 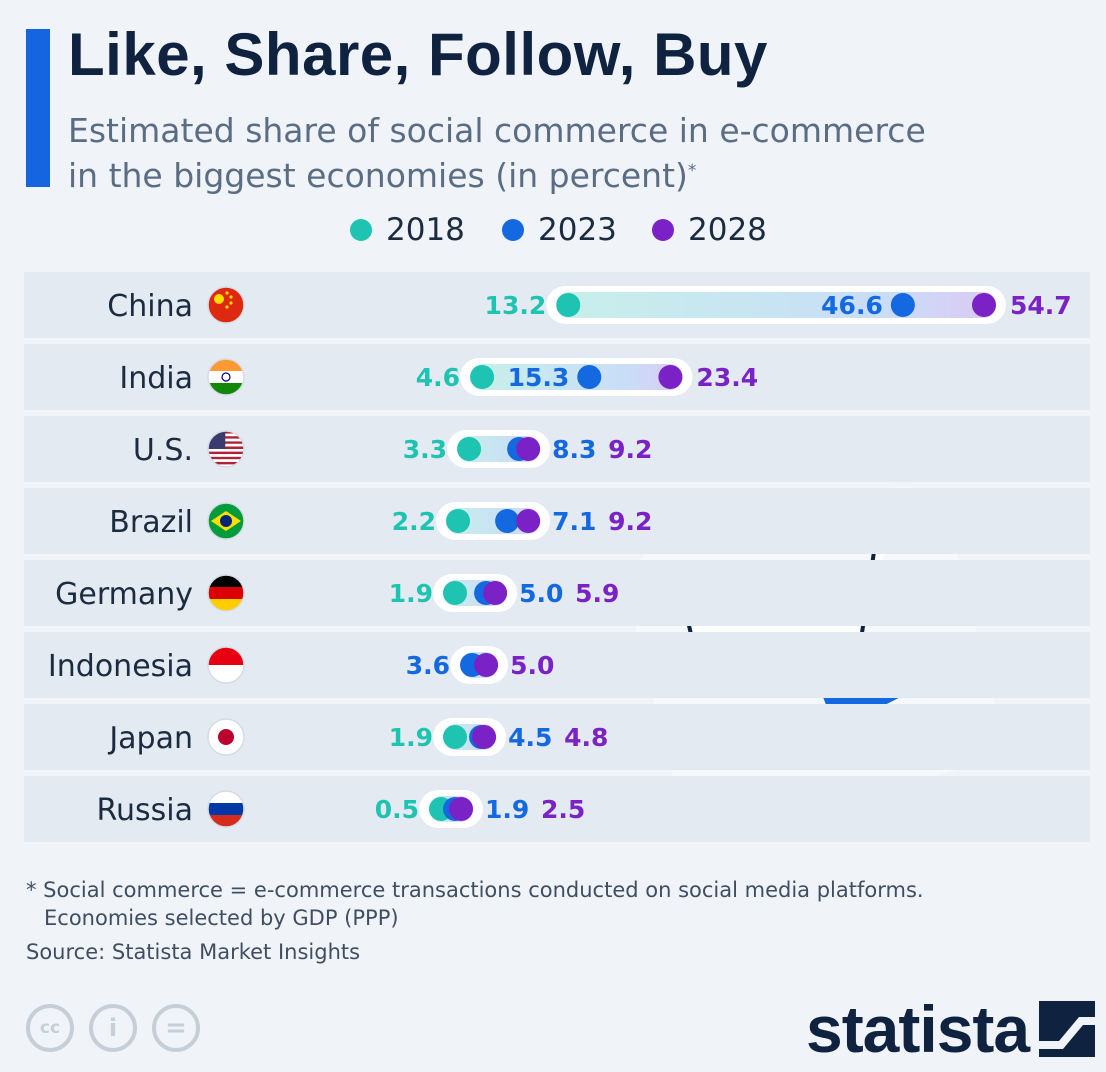 What do you see at coordinates (150, 306) in the screenshot?
I see `country-label-china: China` at bounding box center [150, 306].